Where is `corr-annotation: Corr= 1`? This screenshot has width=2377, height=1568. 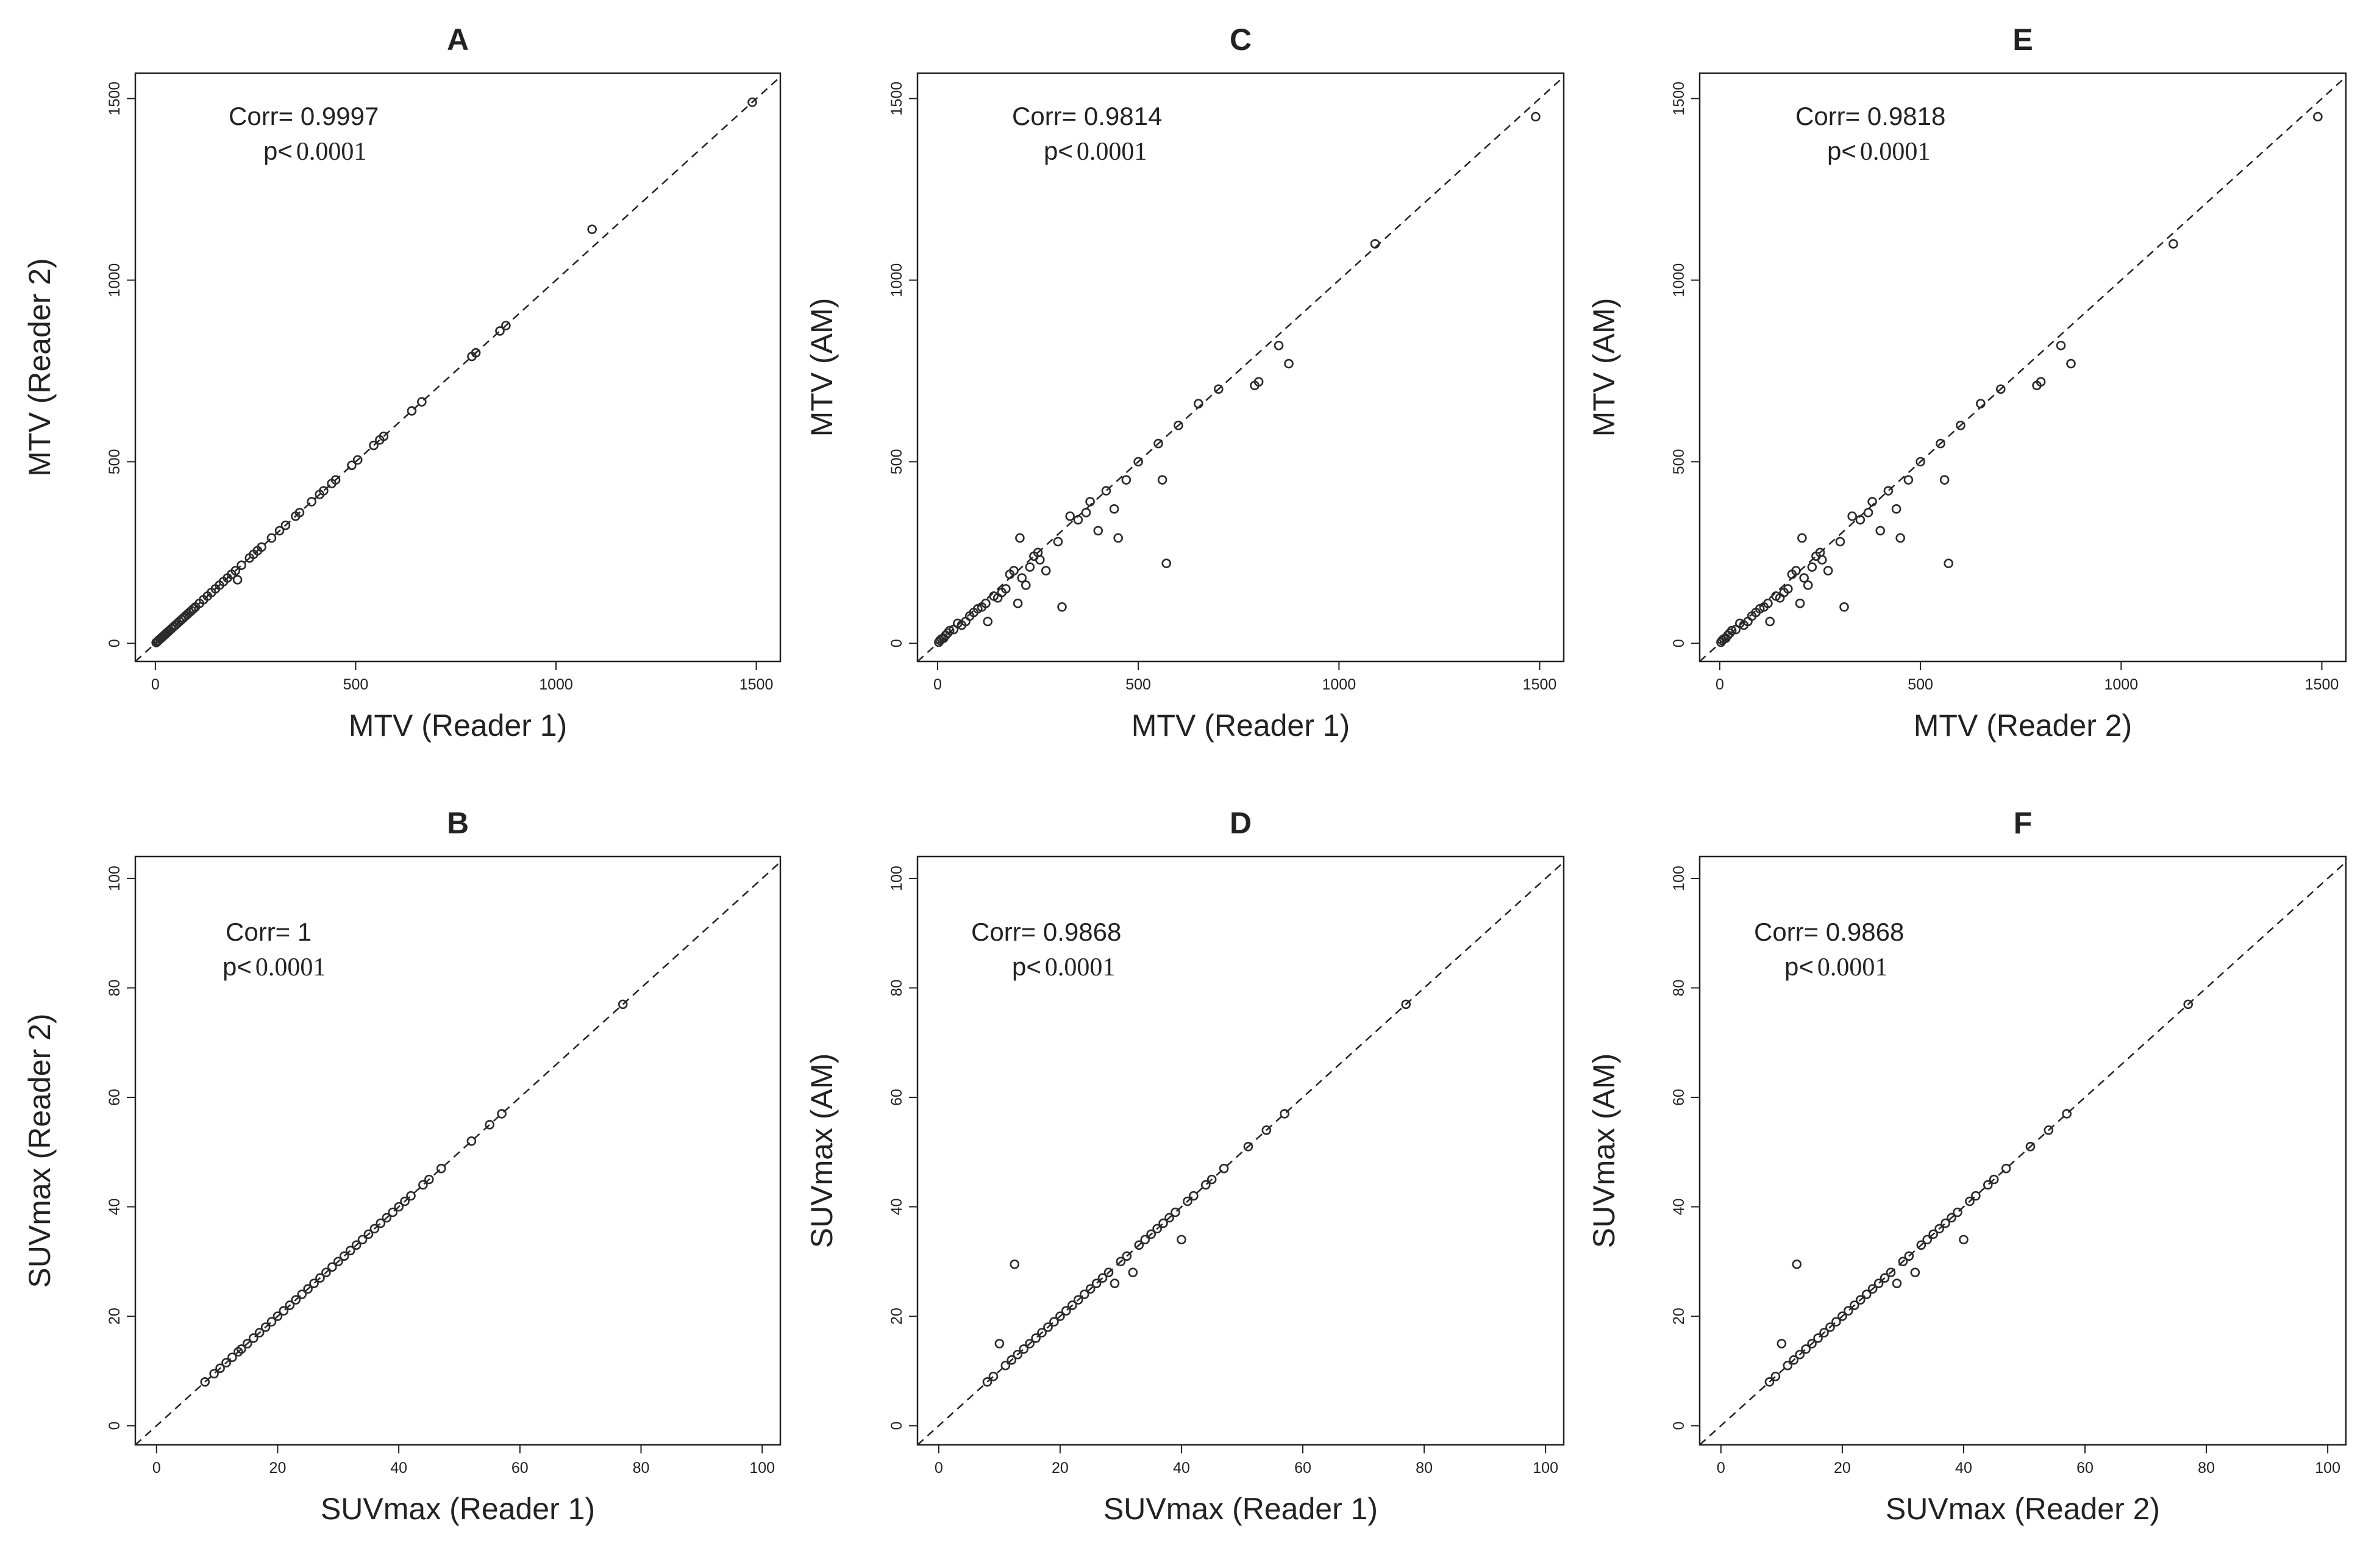 corr-annotation: Corr= 1 is located at coordinates (269, 932).